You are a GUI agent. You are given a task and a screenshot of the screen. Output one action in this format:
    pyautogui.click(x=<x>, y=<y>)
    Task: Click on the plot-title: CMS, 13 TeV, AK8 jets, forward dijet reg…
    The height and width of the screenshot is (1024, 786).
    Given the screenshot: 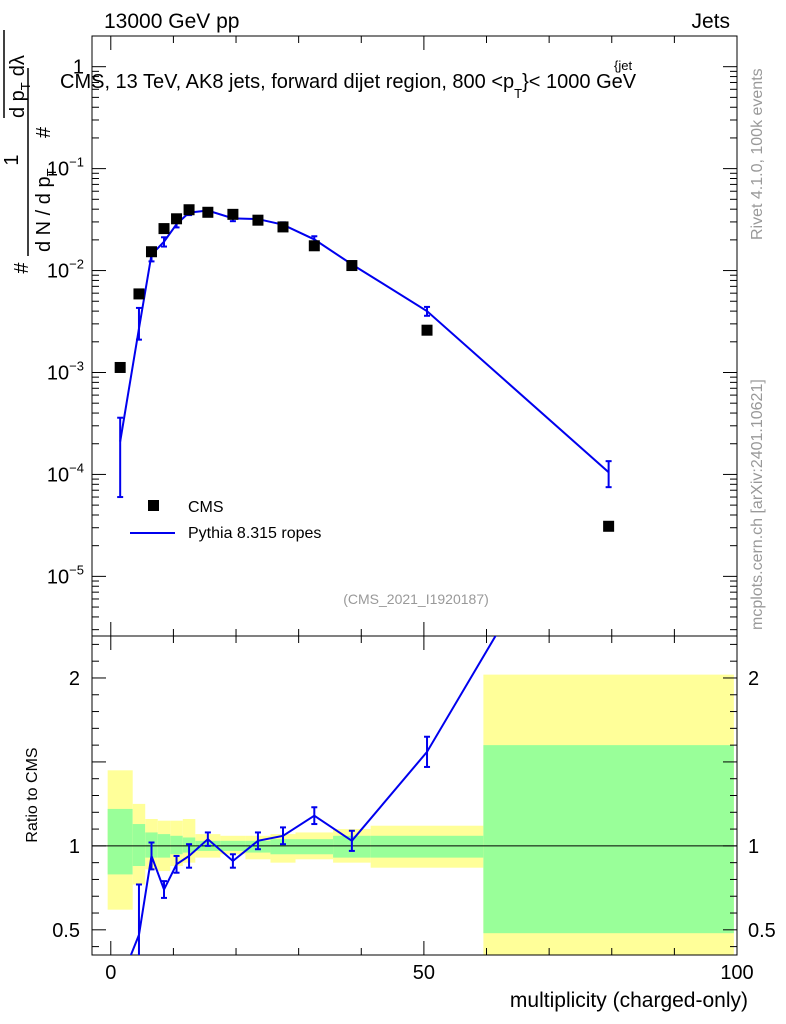 What is the action you would take?
    pyautogui.click(x=348, y=79)
    